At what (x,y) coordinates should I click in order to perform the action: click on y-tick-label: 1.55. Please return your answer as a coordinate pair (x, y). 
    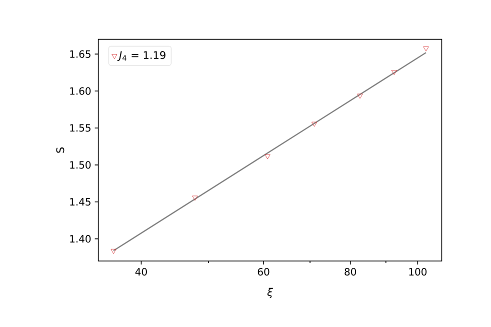
    Looking at the image, I should click on (80, 128).